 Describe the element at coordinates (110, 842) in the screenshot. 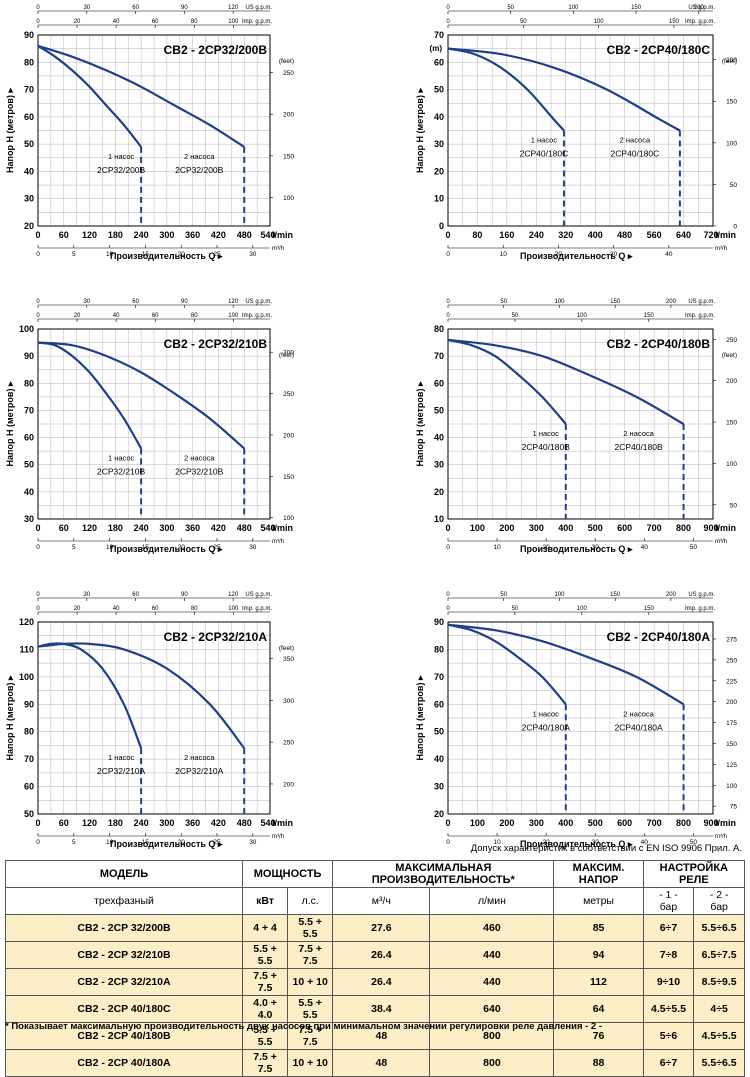

I see `m3h-tick-label: 10` at that location.